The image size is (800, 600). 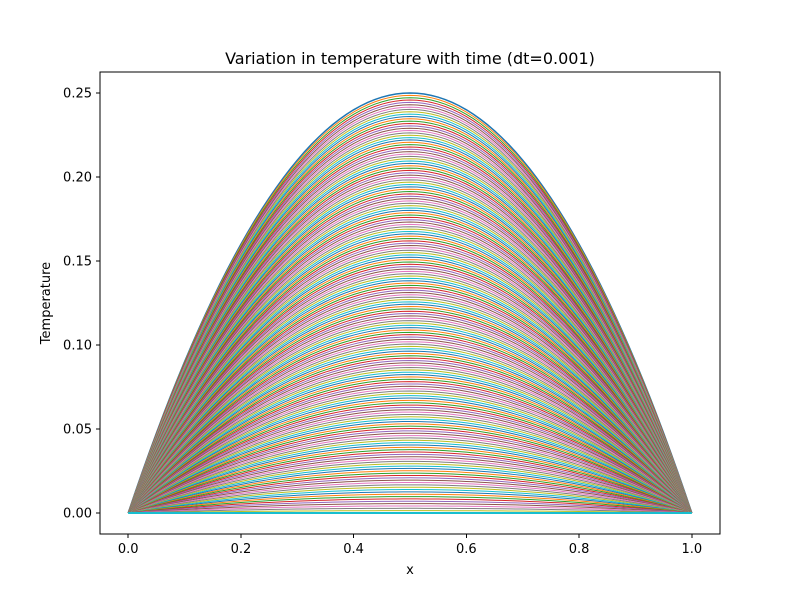 I want to click on x-tick-label: 0.8, so click(x=579, y=549).